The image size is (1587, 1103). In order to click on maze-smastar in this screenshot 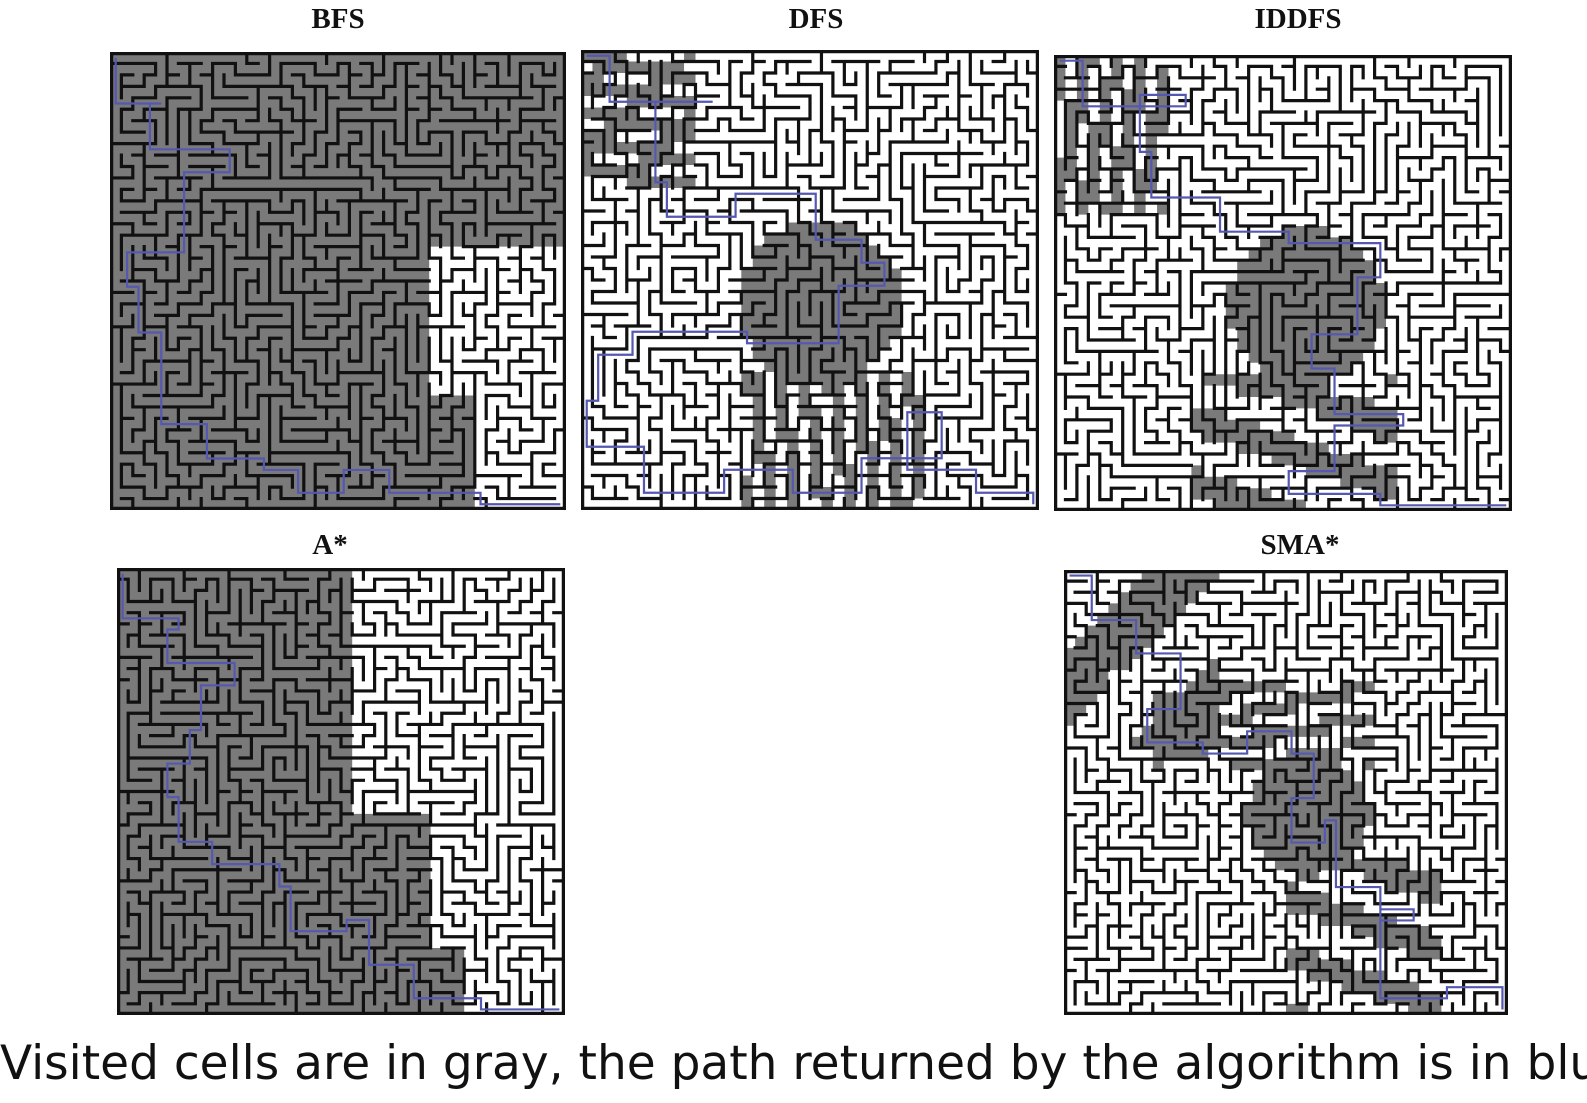, I will do `click(1286, 792)`.